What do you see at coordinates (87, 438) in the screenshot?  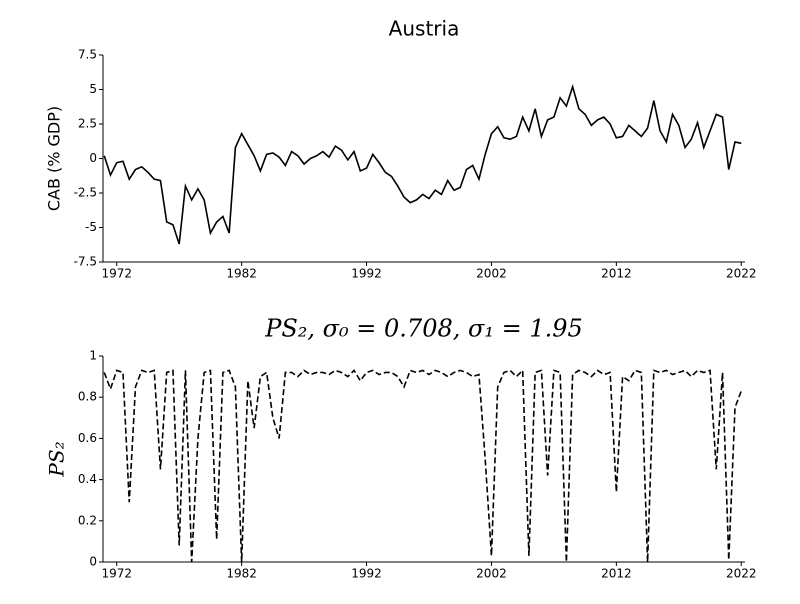 I see `y-tick-label: 0.6` at bounding box center [87, 438].